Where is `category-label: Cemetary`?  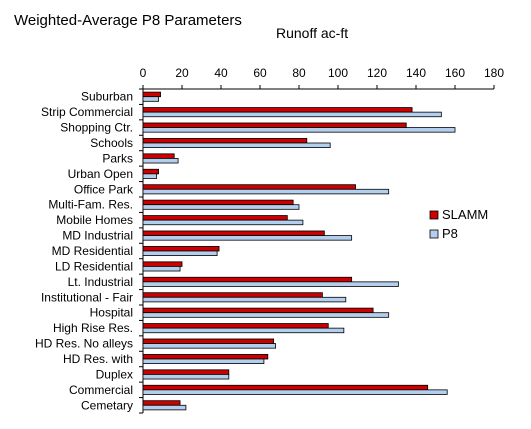
category-label: Cemetary is located at coordinates (107, 405).